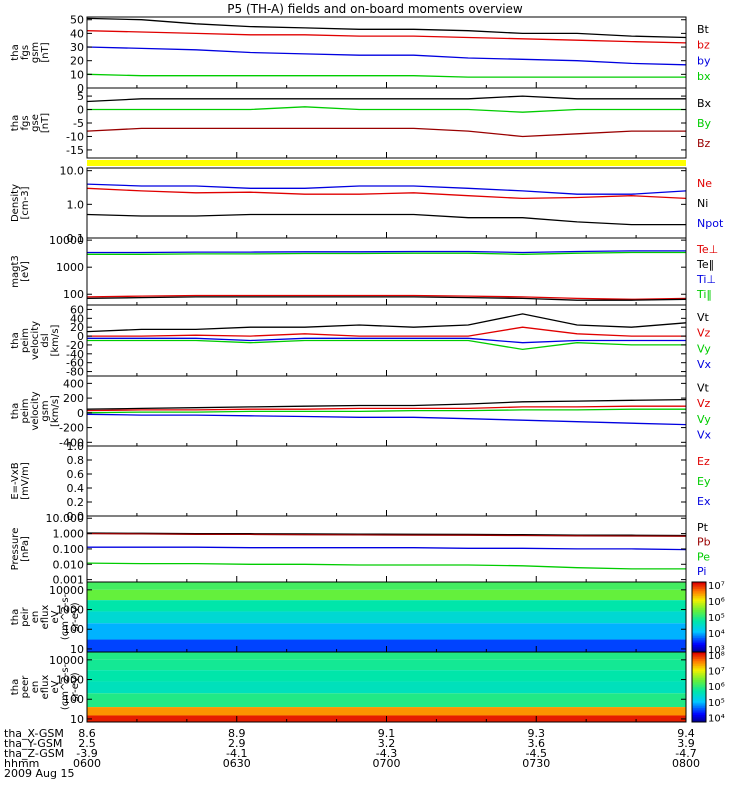 The width and height of the screenshot is (750, 800). What do you see at coordinates (386, 566) in the screenshot?
I see `series-line-pe` at bounding box center [386, 566].